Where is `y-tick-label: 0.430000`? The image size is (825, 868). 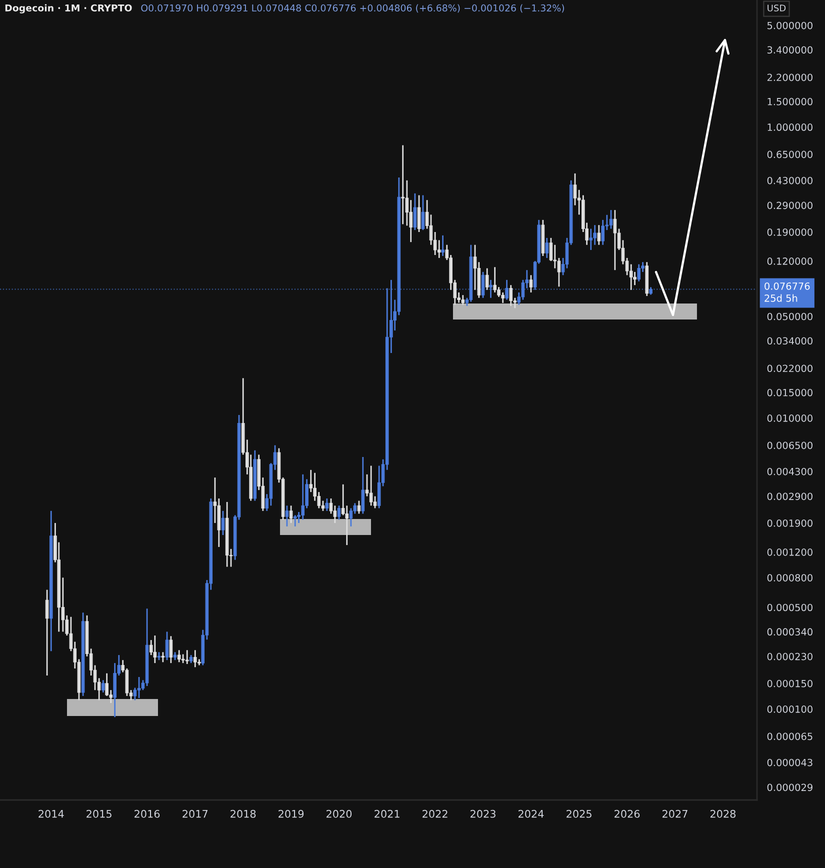 y-tick-label: 0.430000 is located at coordinates (789, 180).